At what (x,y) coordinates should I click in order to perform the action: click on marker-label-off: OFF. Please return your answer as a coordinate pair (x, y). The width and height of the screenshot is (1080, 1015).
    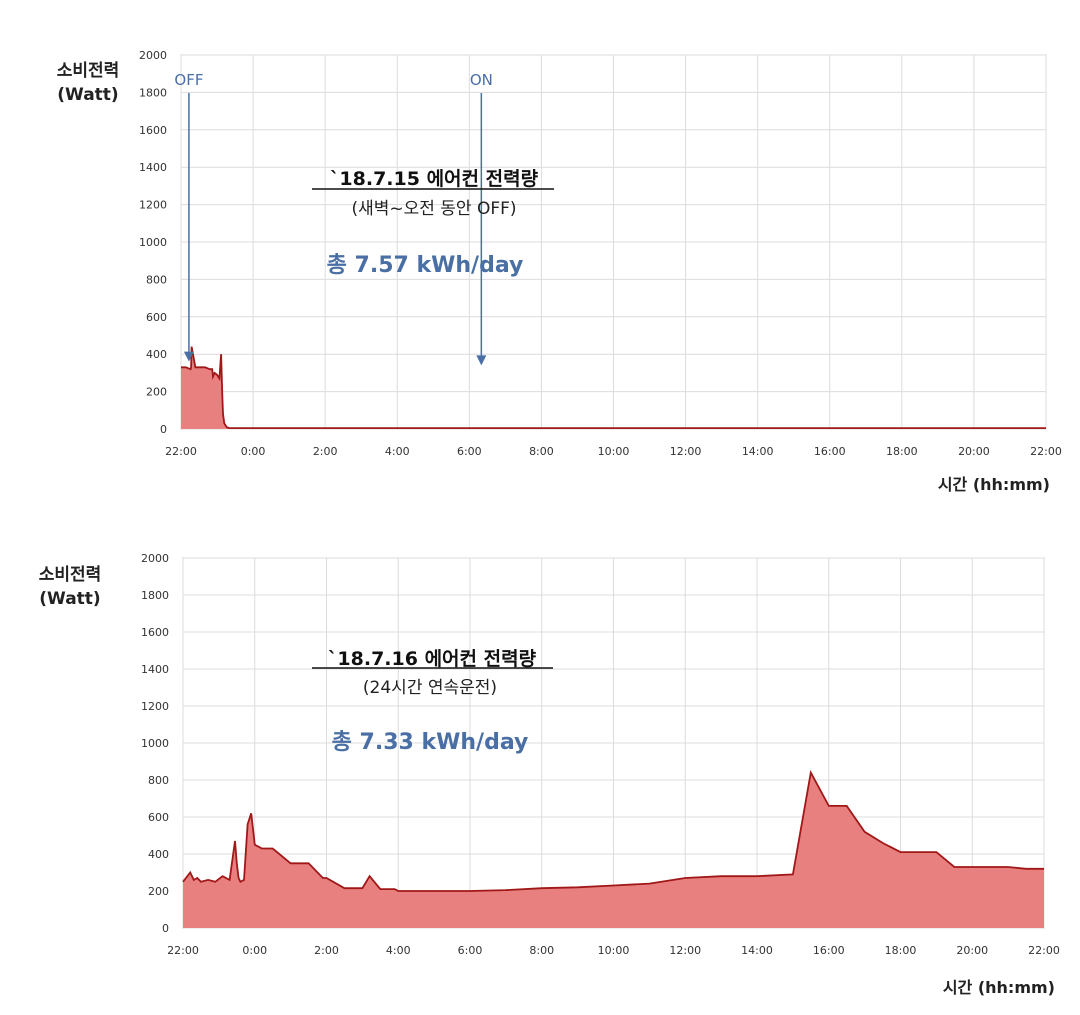
    Looking at the image, I should click on (188, 80).